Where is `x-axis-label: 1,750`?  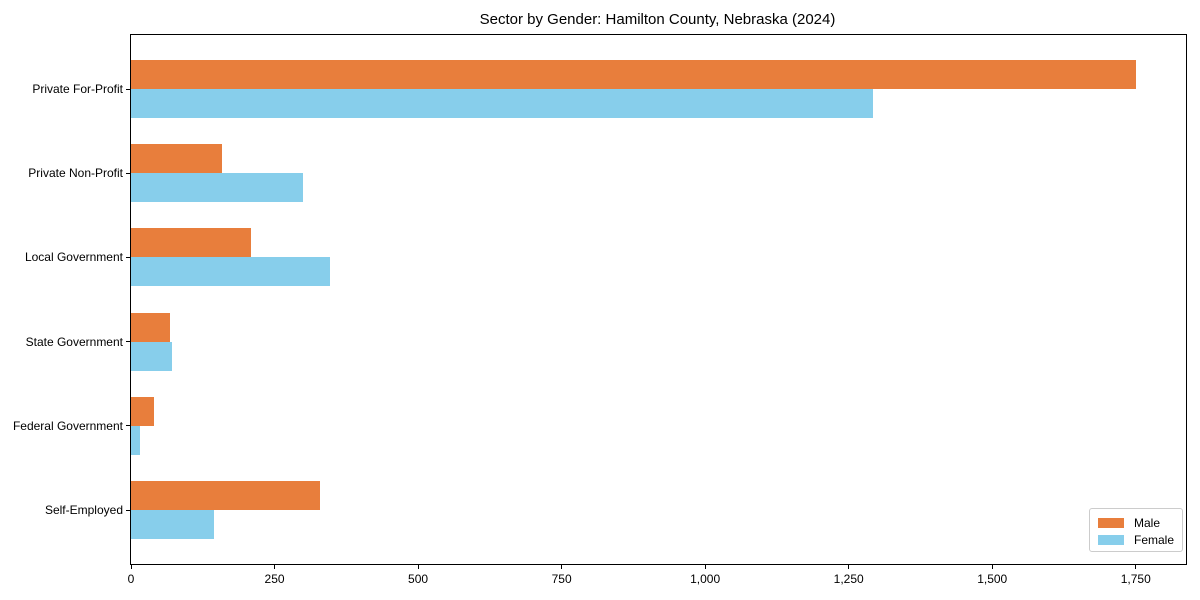
x-axis-label: 1,750 is located at coordinates (1135, 579).